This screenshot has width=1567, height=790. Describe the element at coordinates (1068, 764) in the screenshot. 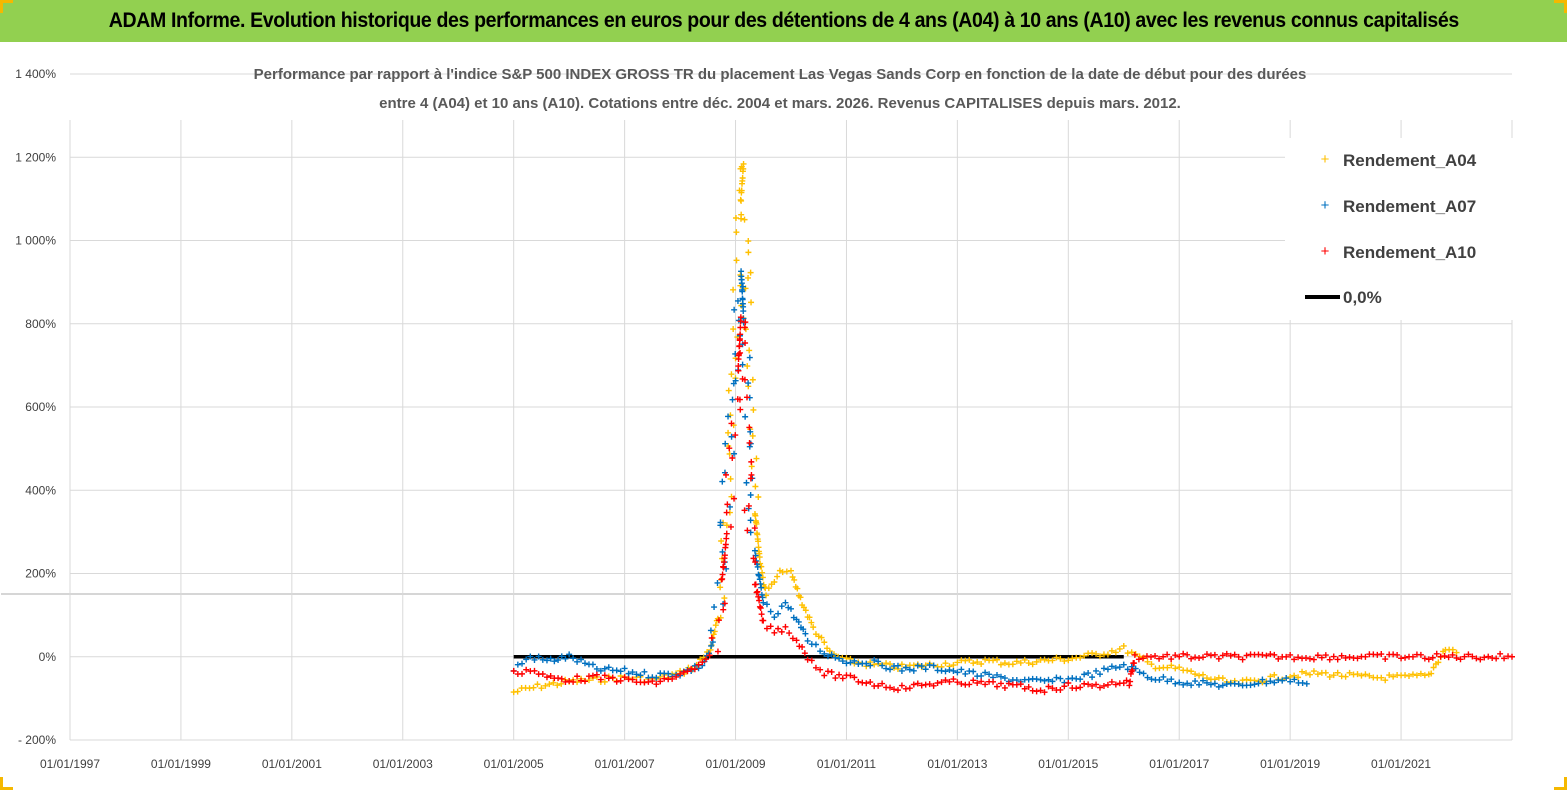

I see `x-tick-label: 01/01/2015` at that location.